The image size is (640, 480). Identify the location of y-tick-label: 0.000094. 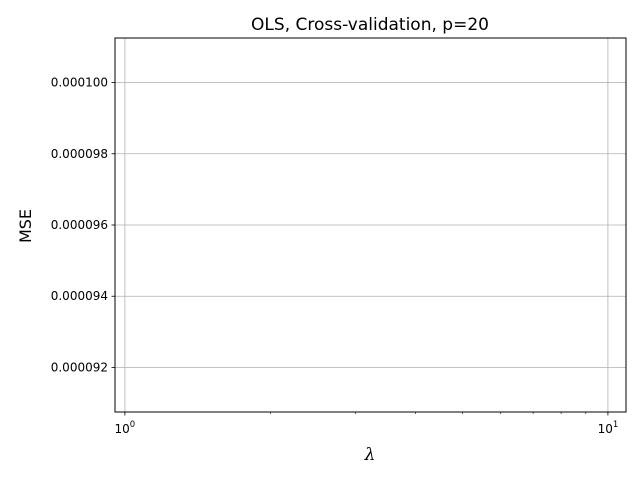
(79, 296).